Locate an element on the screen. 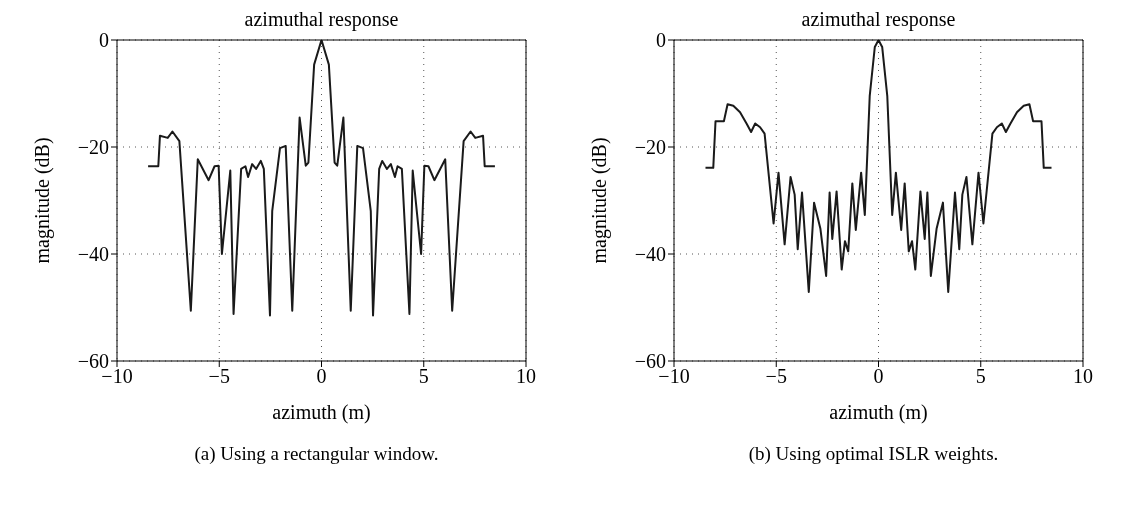 The width and height of the screenshot is (1131, 508). text: (b) Using optimal ISLR weights. is located at coordinates (873, 454).